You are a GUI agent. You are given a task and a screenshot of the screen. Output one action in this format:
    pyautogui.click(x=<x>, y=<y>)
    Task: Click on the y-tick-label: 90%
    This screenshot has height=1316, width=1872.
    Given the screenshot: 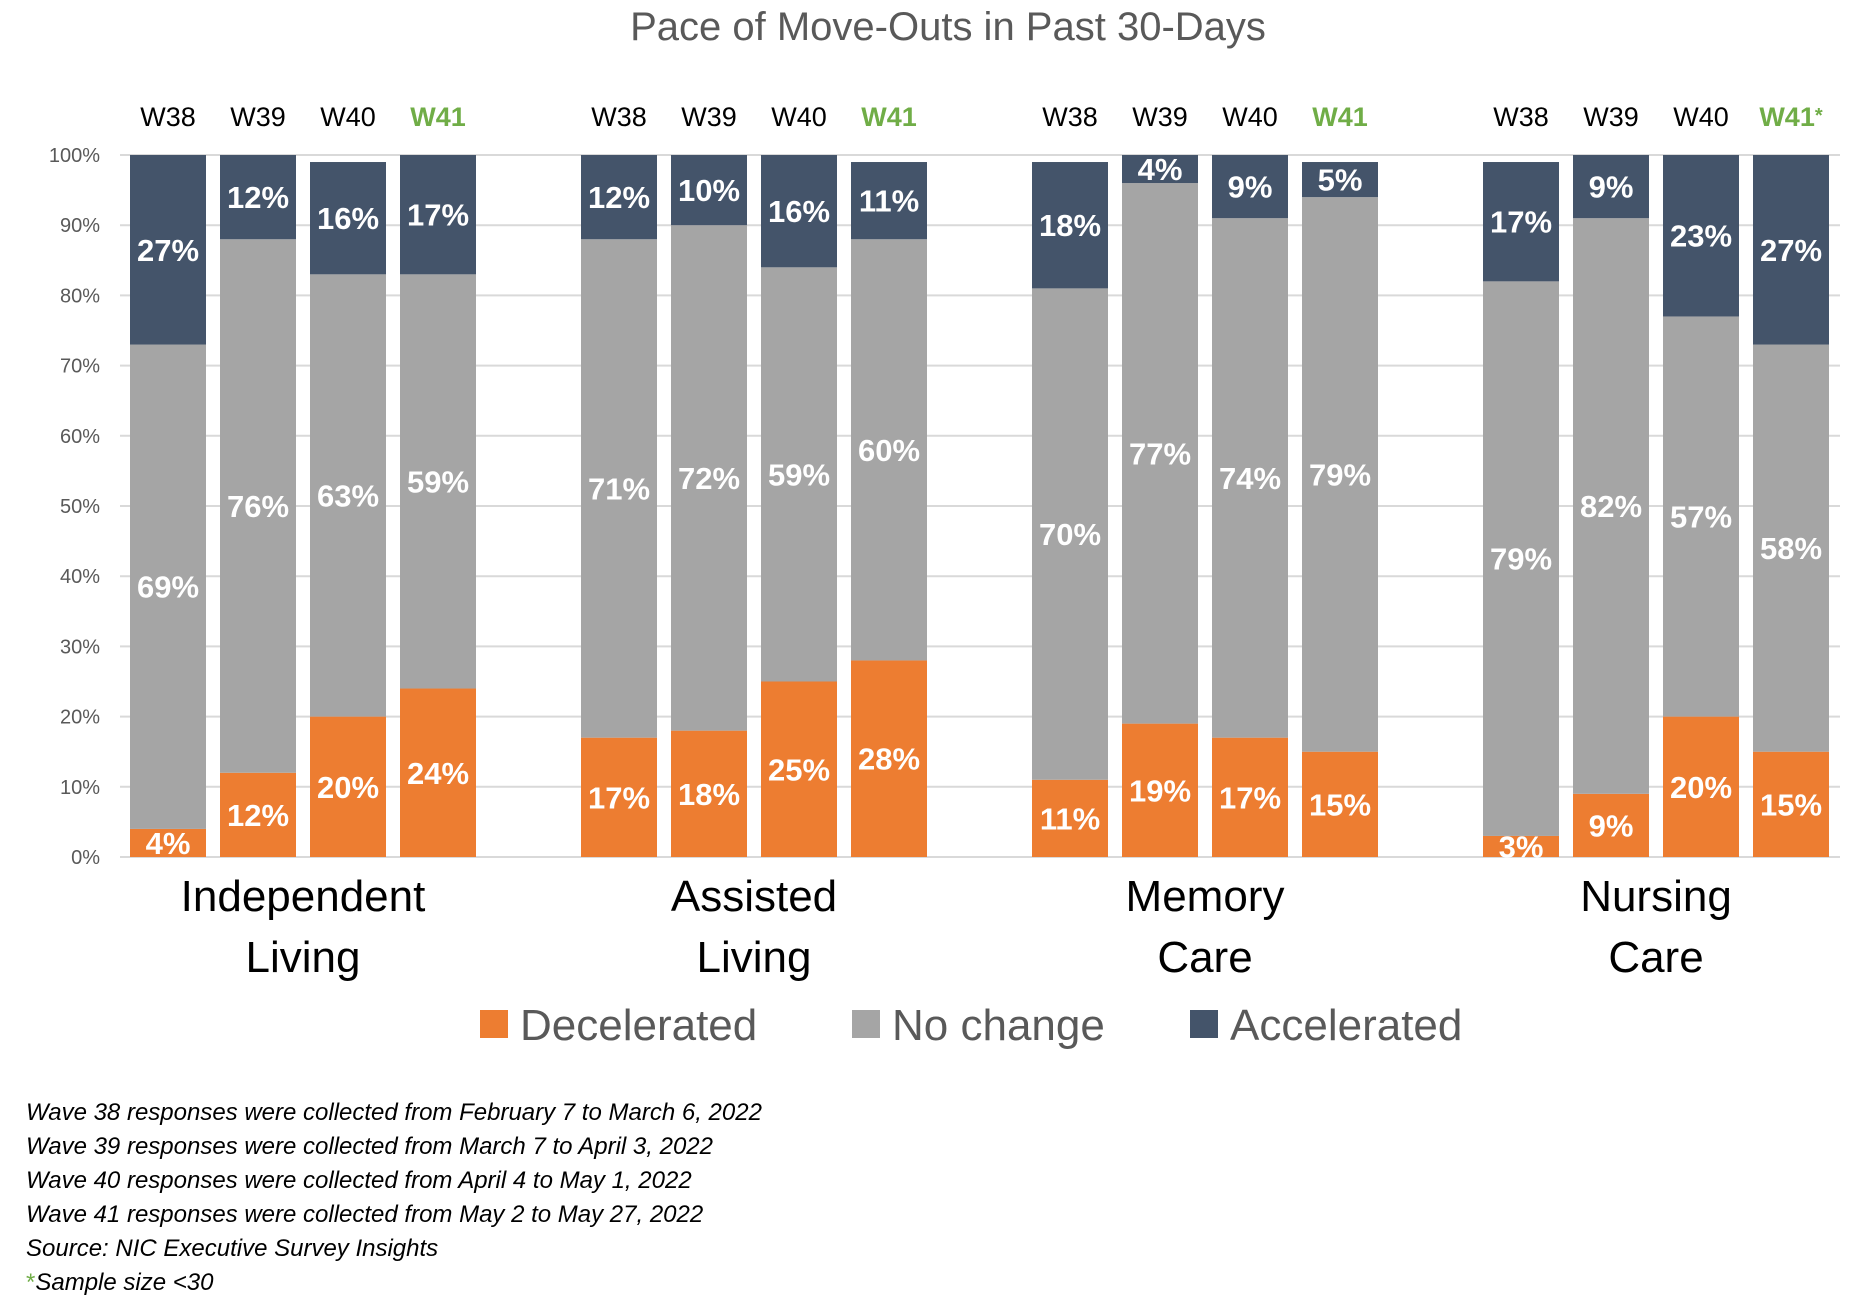 What is the action you would take?
    pyautogui.click(x=80, y=226)
    